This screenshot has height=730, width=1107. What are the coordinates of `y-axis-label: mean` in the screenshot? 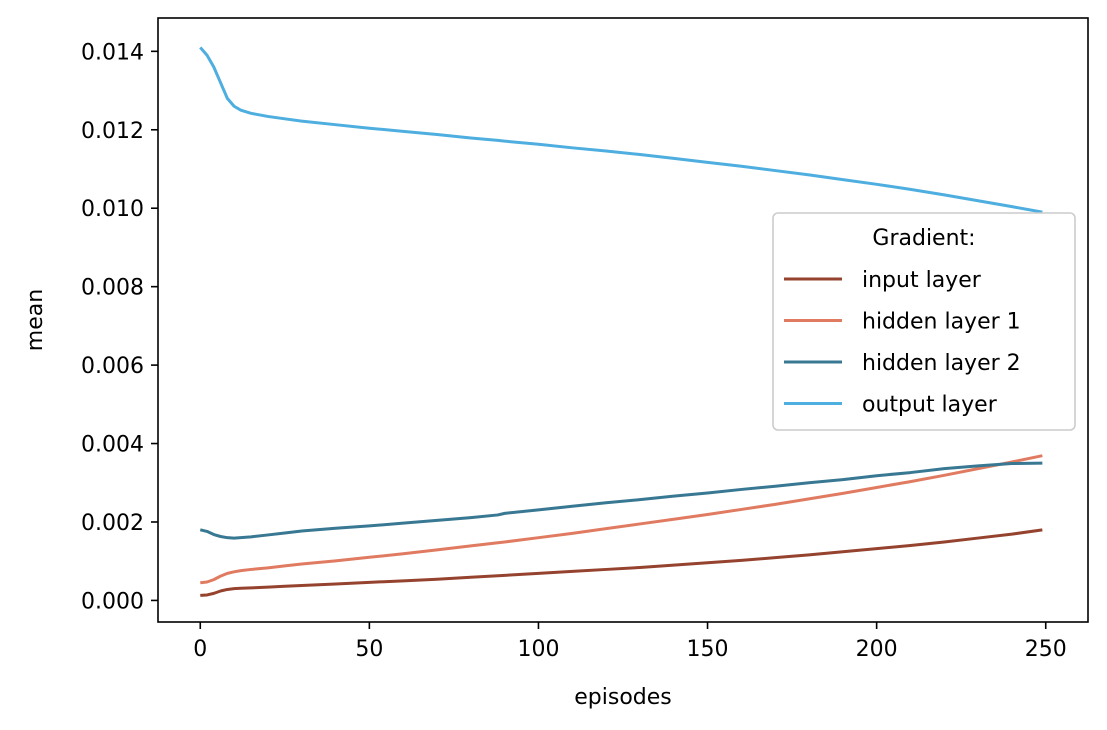 It's located at (35, 320).